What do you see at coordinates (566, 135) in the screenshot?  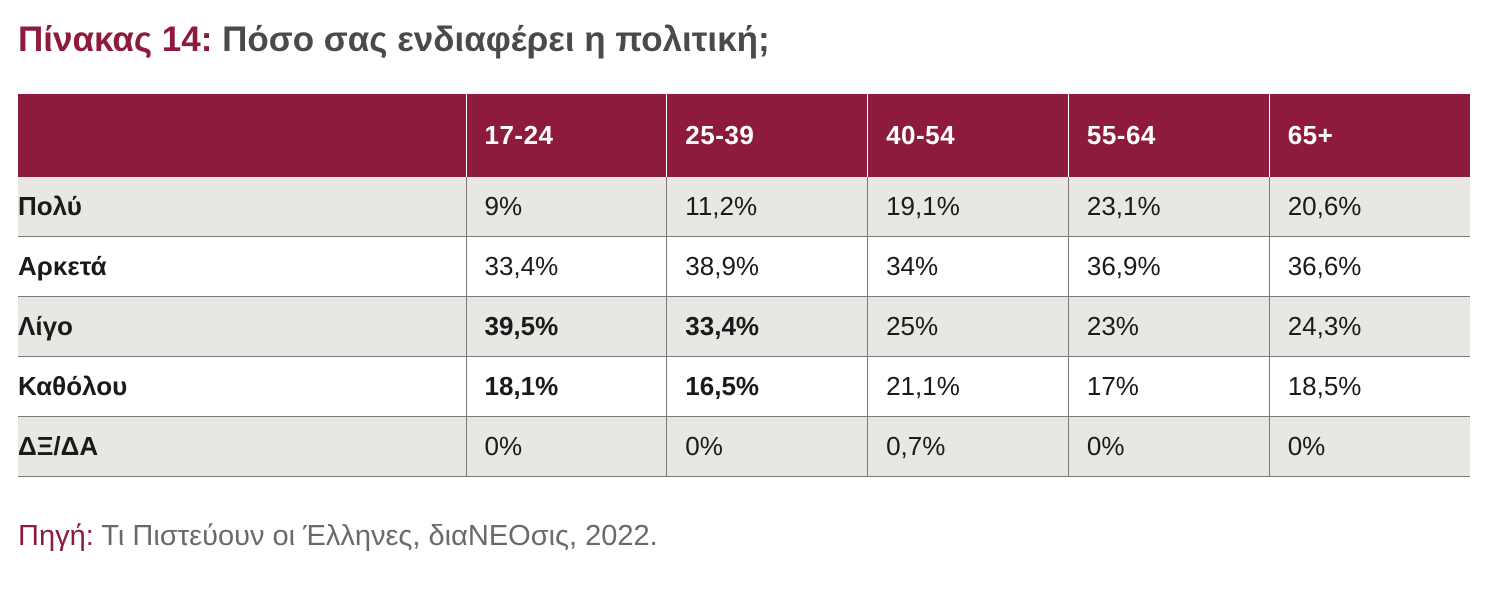 I see `header-cell-17-24: 17-24` at bounding box center [566, 135].